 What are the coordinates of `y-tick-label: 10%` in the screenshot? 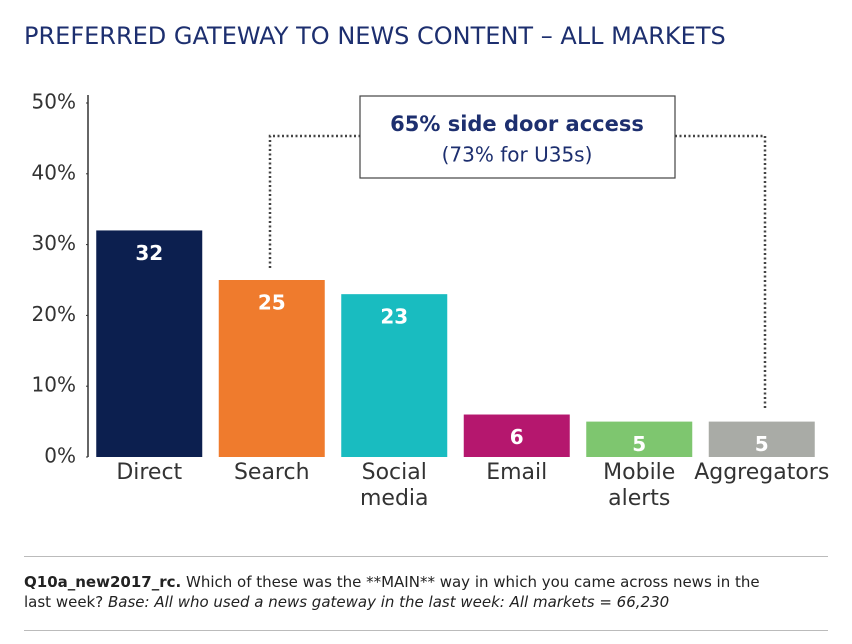 It's located at (54, 385).